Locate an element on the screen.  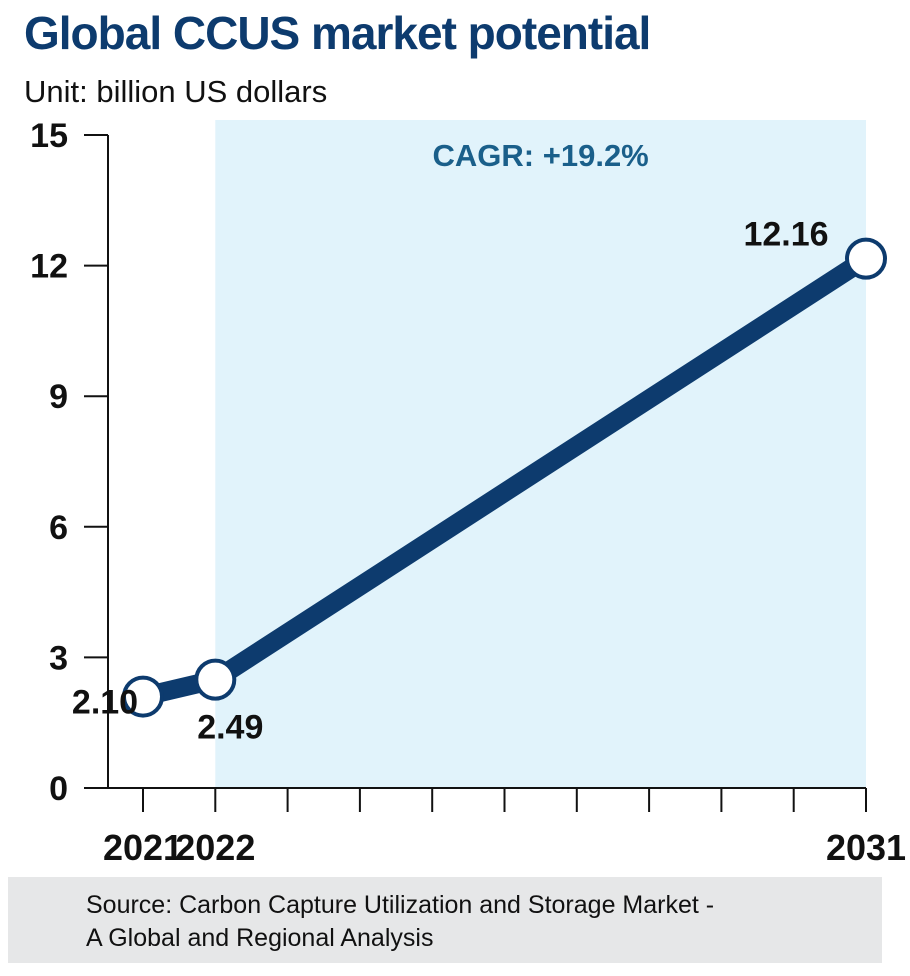
data-point-2031 is located at coordinates (866, 258).